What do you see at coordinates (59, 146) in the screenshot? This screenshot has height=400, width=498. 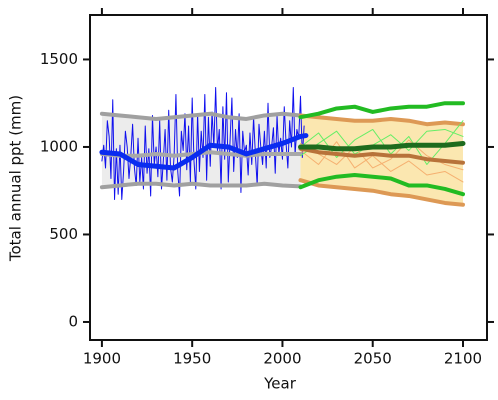 I see `y-tick-label: 1000` at bounding box center [59, 146].